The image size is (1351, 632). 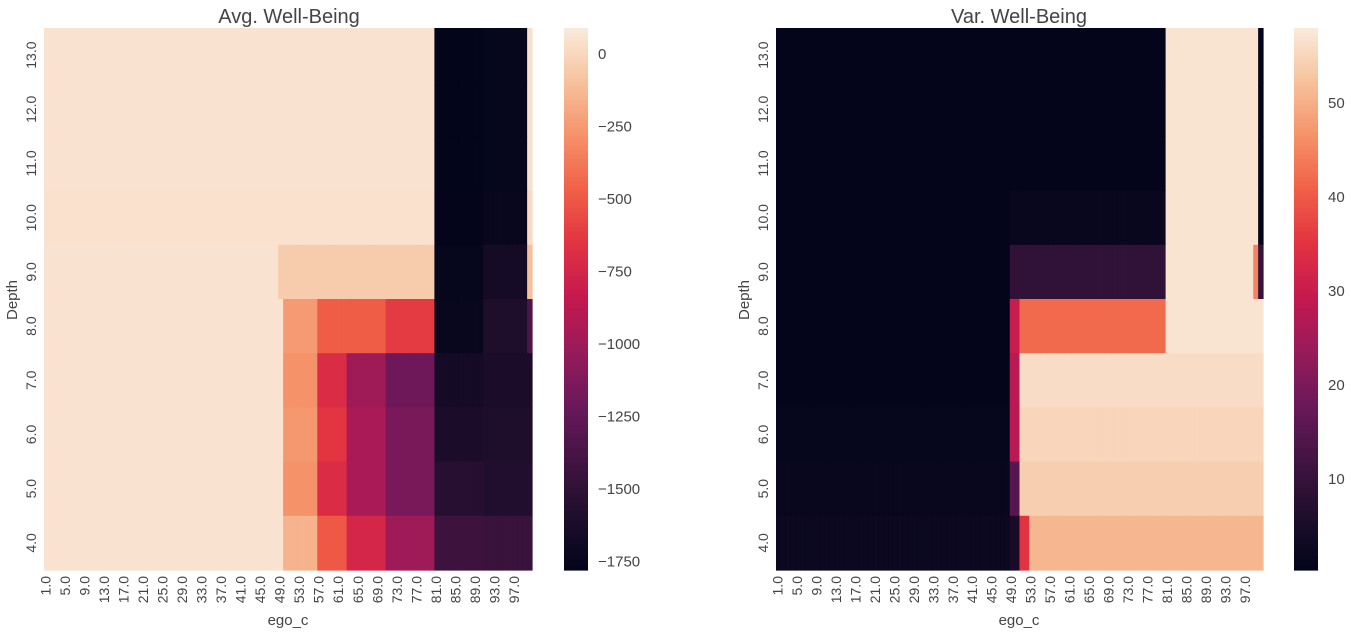 What do you see at coordinates (763, 272) in the screenshot?
I see `y-tick-label: 9.0` at bounding box center [763, 272].